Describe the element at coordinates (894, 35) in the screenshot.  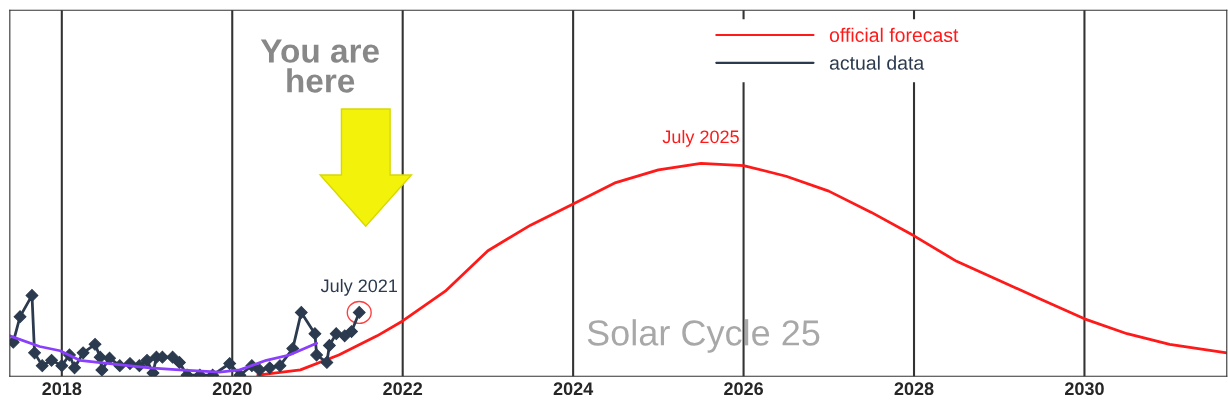
I see `text: official forecast` at that location.